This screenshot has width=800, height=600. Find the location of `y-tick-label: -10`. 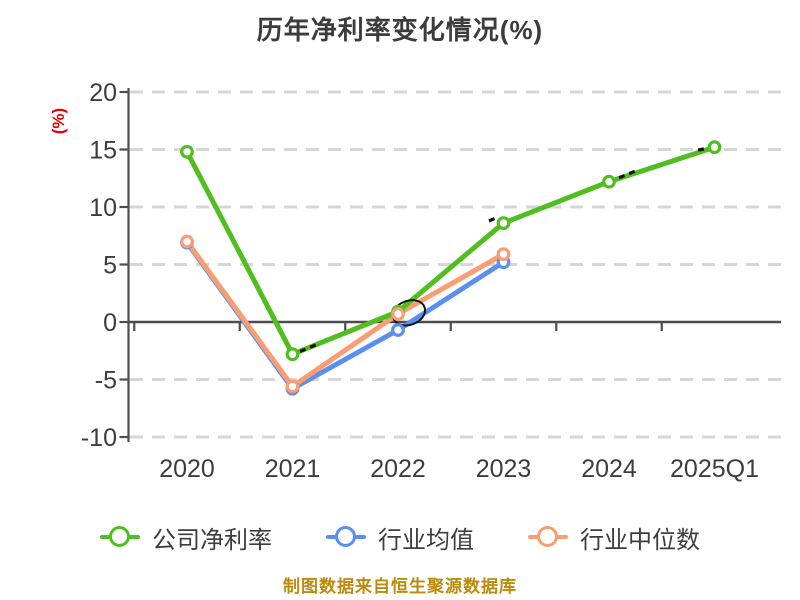

y-tick-label: -10 is located at coordinates (99, 438).